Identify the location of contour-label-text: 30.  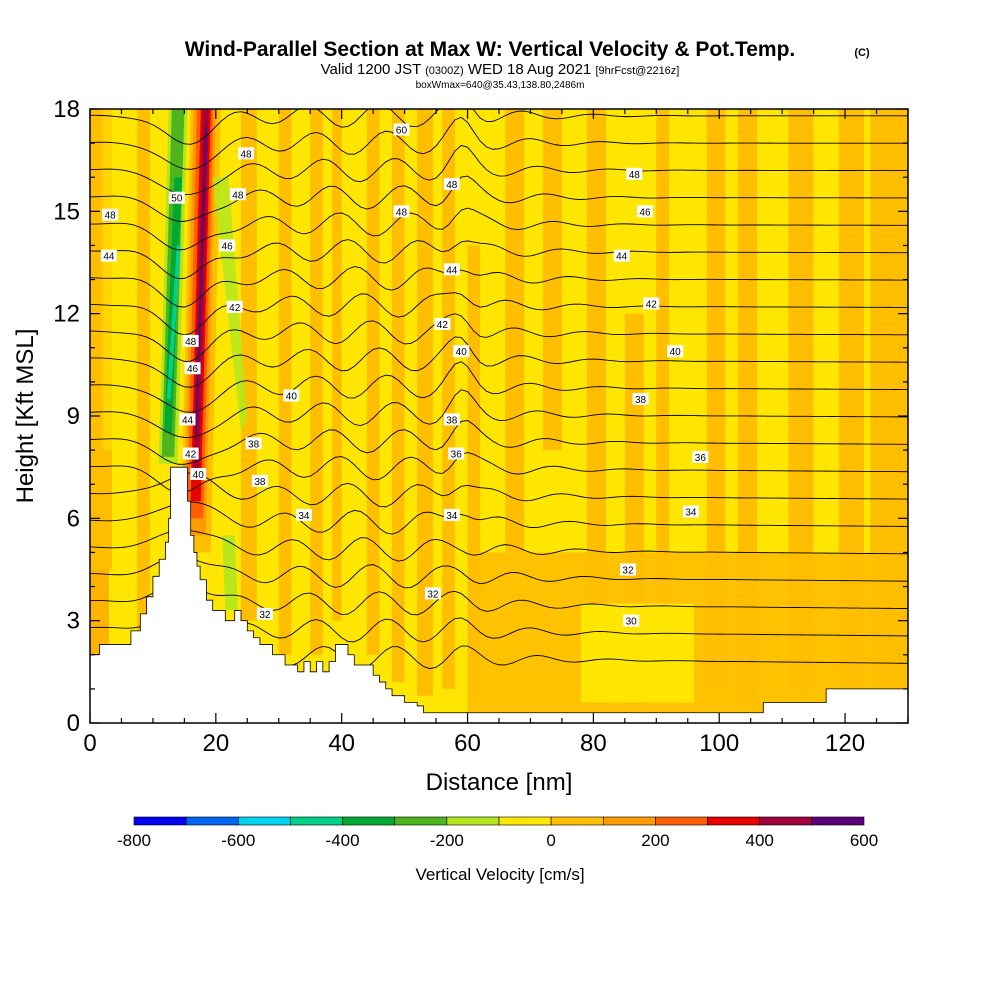
(632, 622).